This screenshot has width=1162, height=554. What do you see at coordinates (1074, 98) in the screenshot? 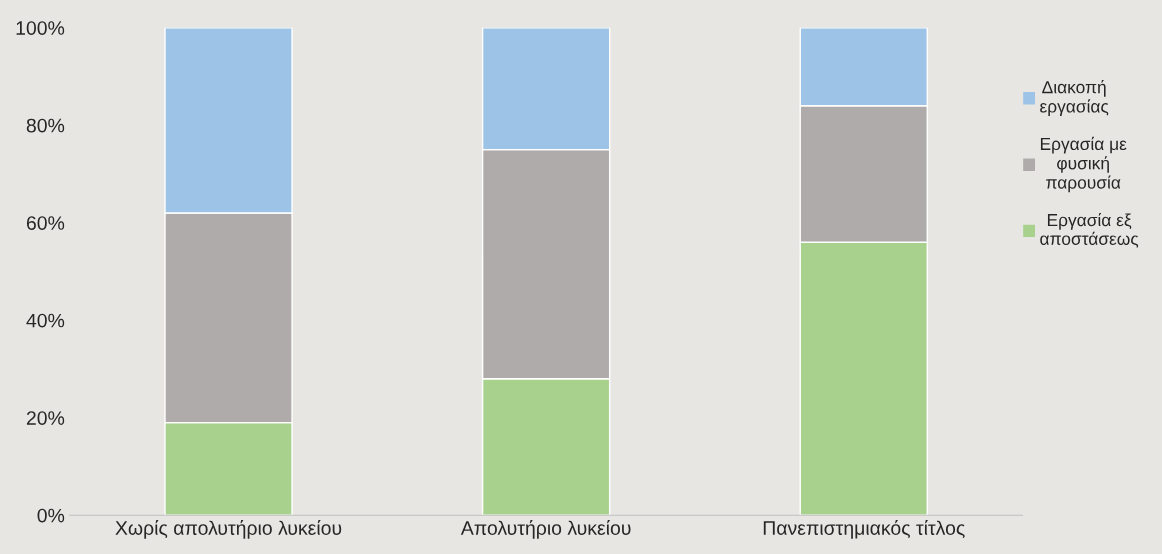
I see `legend-label: Διακοπή εργασίας` at bounding box center [1074, 98].